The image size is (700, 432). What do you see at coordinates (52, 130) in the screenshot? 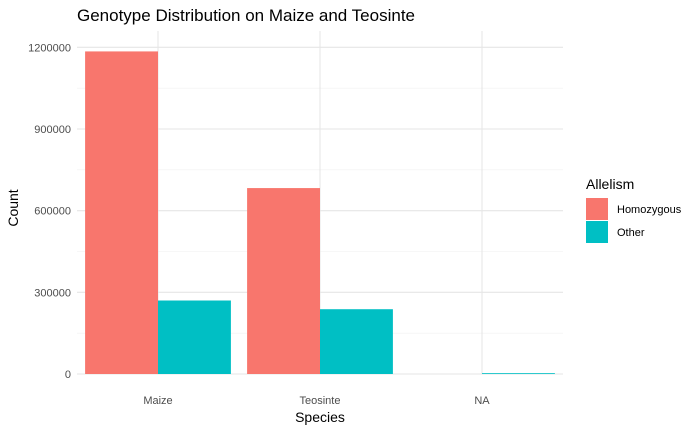
I see `y-tick-label: 900000` at bounding box center [52, 130].